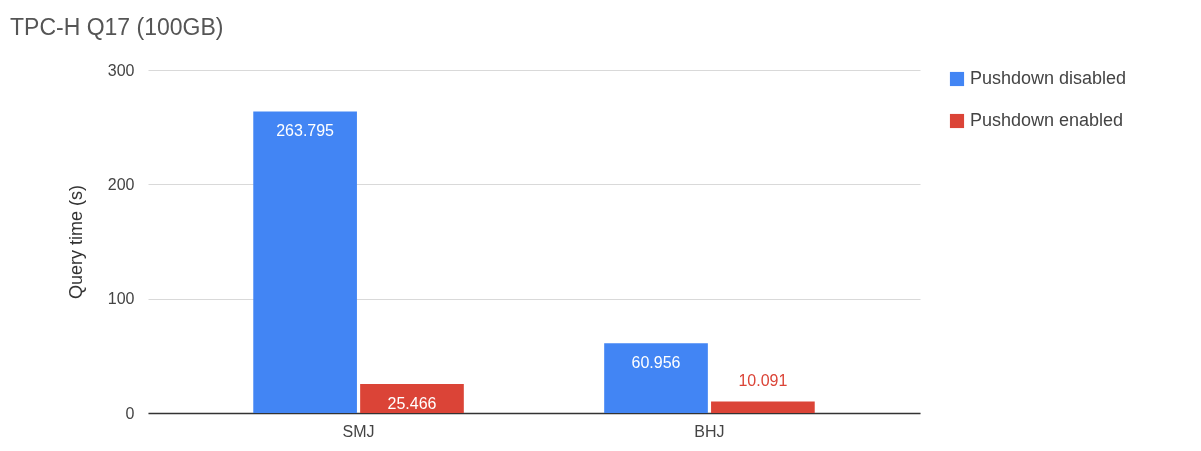 This screenshot has height=451, width=1201. I want to click on data-label: 263.795, so click(305, 131).